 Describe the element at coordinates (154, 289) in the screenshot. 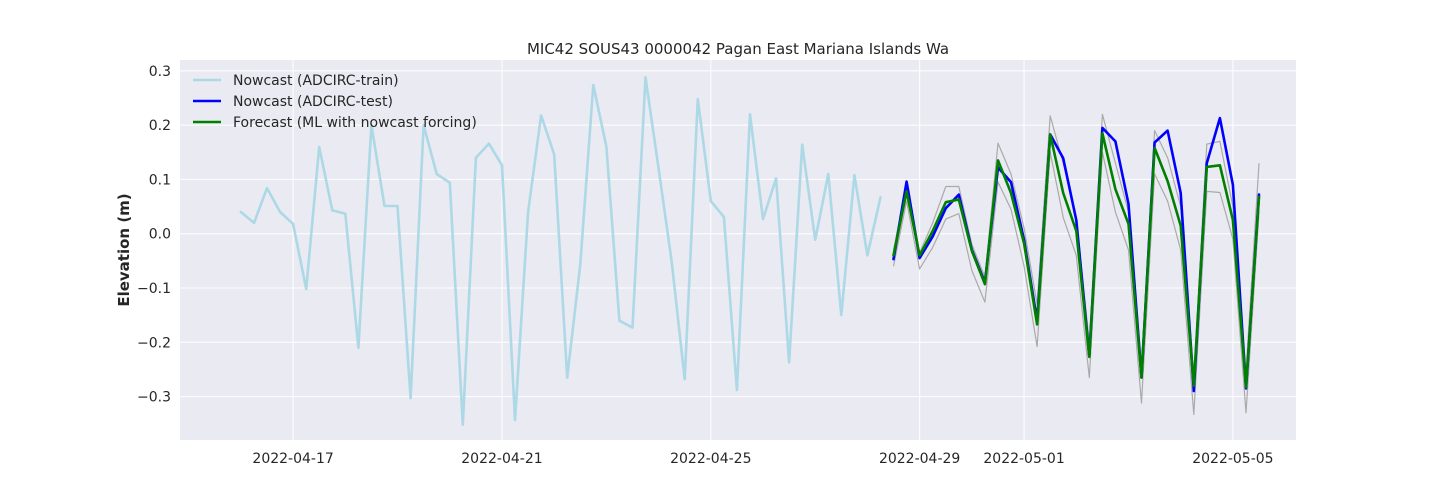

I see `y-tick-label: −0.1` at that location.